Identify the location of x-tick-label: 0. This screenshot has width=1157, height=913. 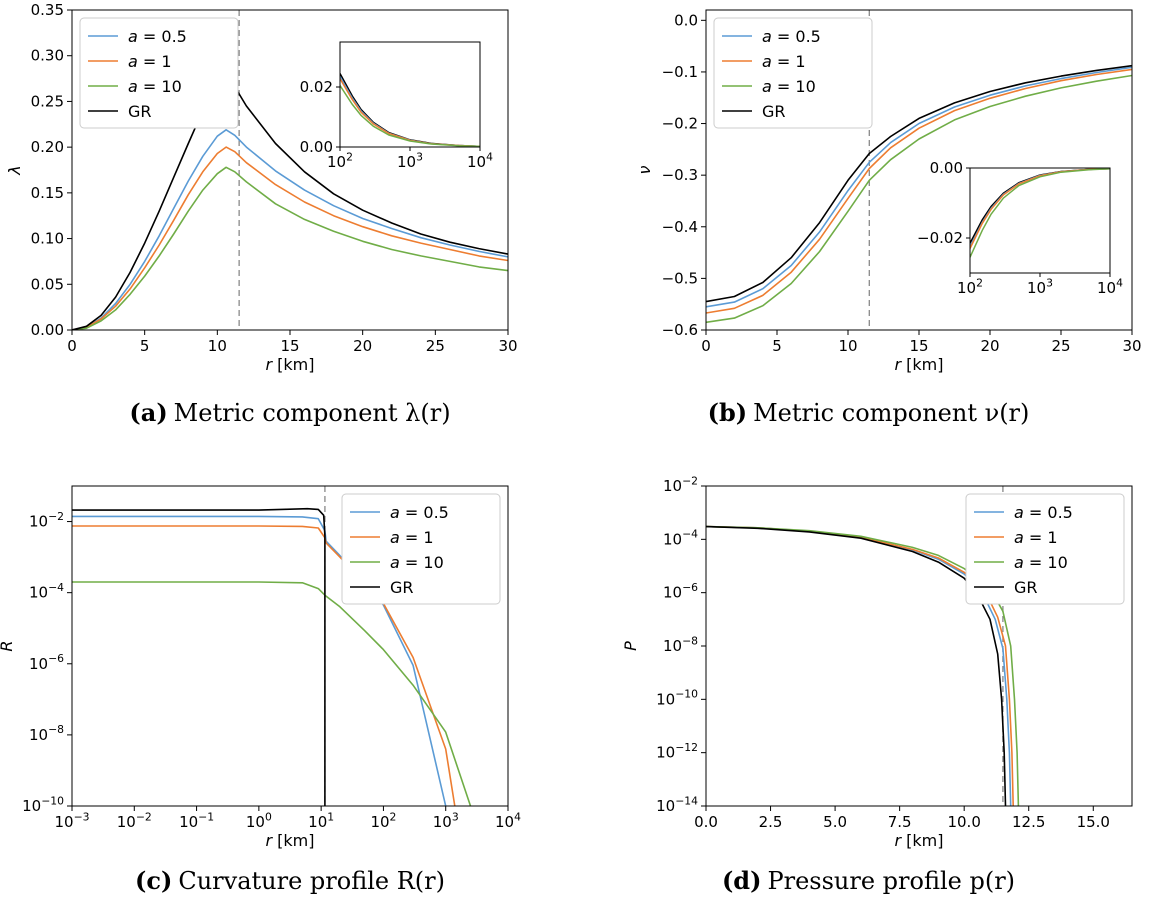
(706, 346).